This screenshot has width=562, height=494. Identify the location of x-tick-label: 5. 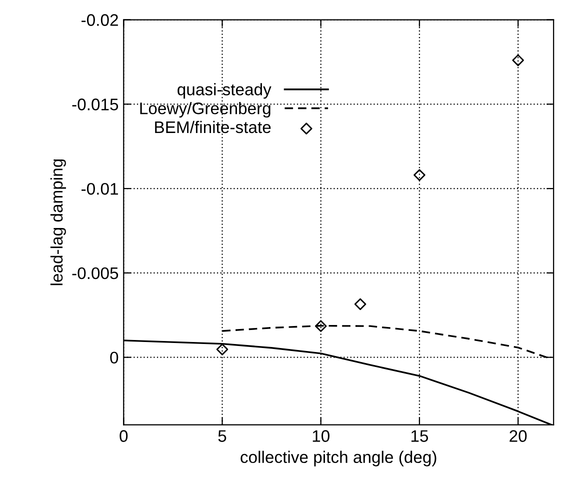
(222, 436).